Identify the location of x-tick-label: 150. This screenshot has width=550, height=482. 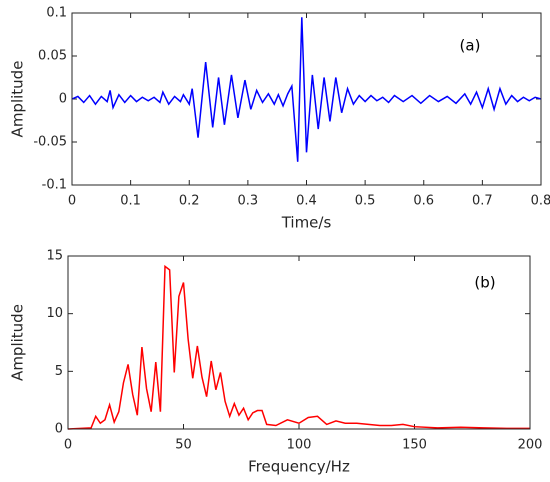
(414, 445).